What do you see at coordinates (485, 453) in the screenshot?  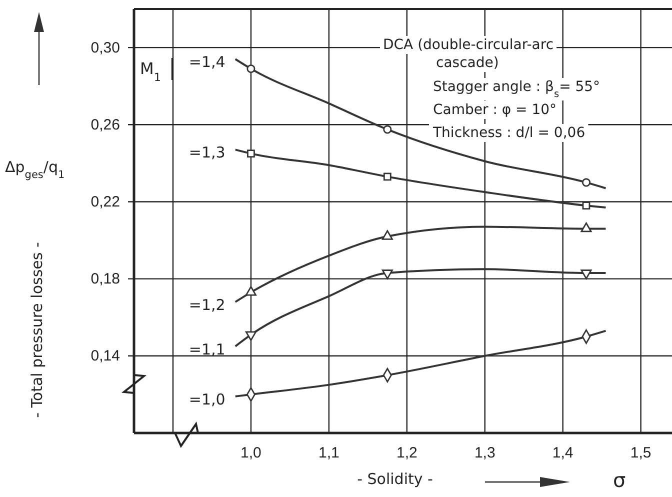 I see `x-tick-label: 1,3` at bounding box center [485, 453].